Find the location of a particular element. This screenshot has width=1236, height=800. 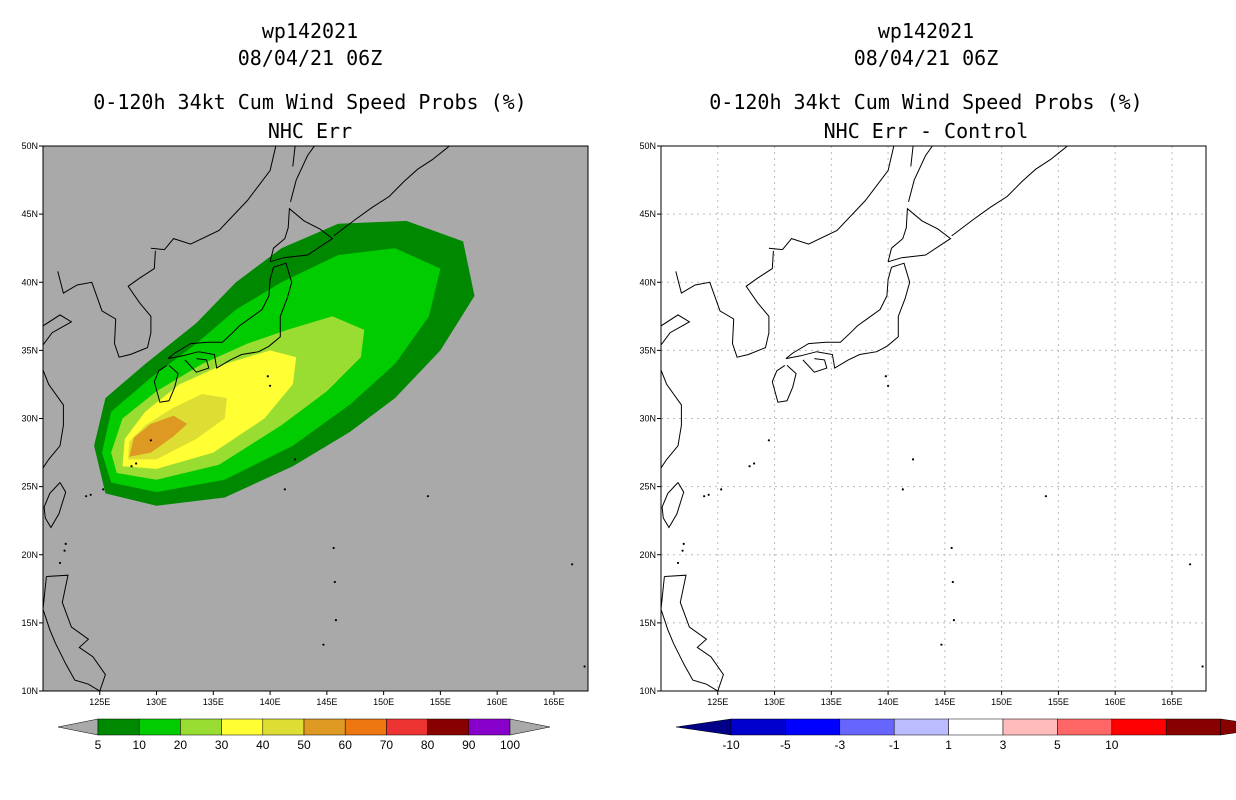

right-title-subtitle: NHC Err - Control is located at coordinates (926, 131).